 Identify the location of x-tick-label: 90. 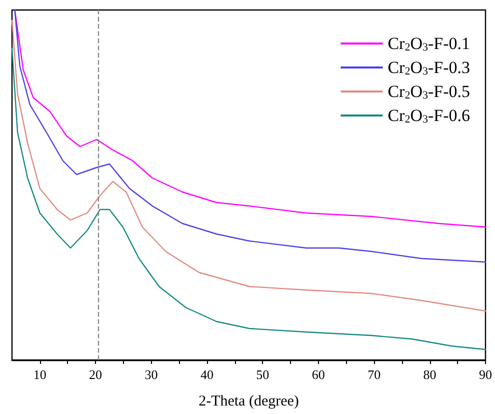
(485, 374).